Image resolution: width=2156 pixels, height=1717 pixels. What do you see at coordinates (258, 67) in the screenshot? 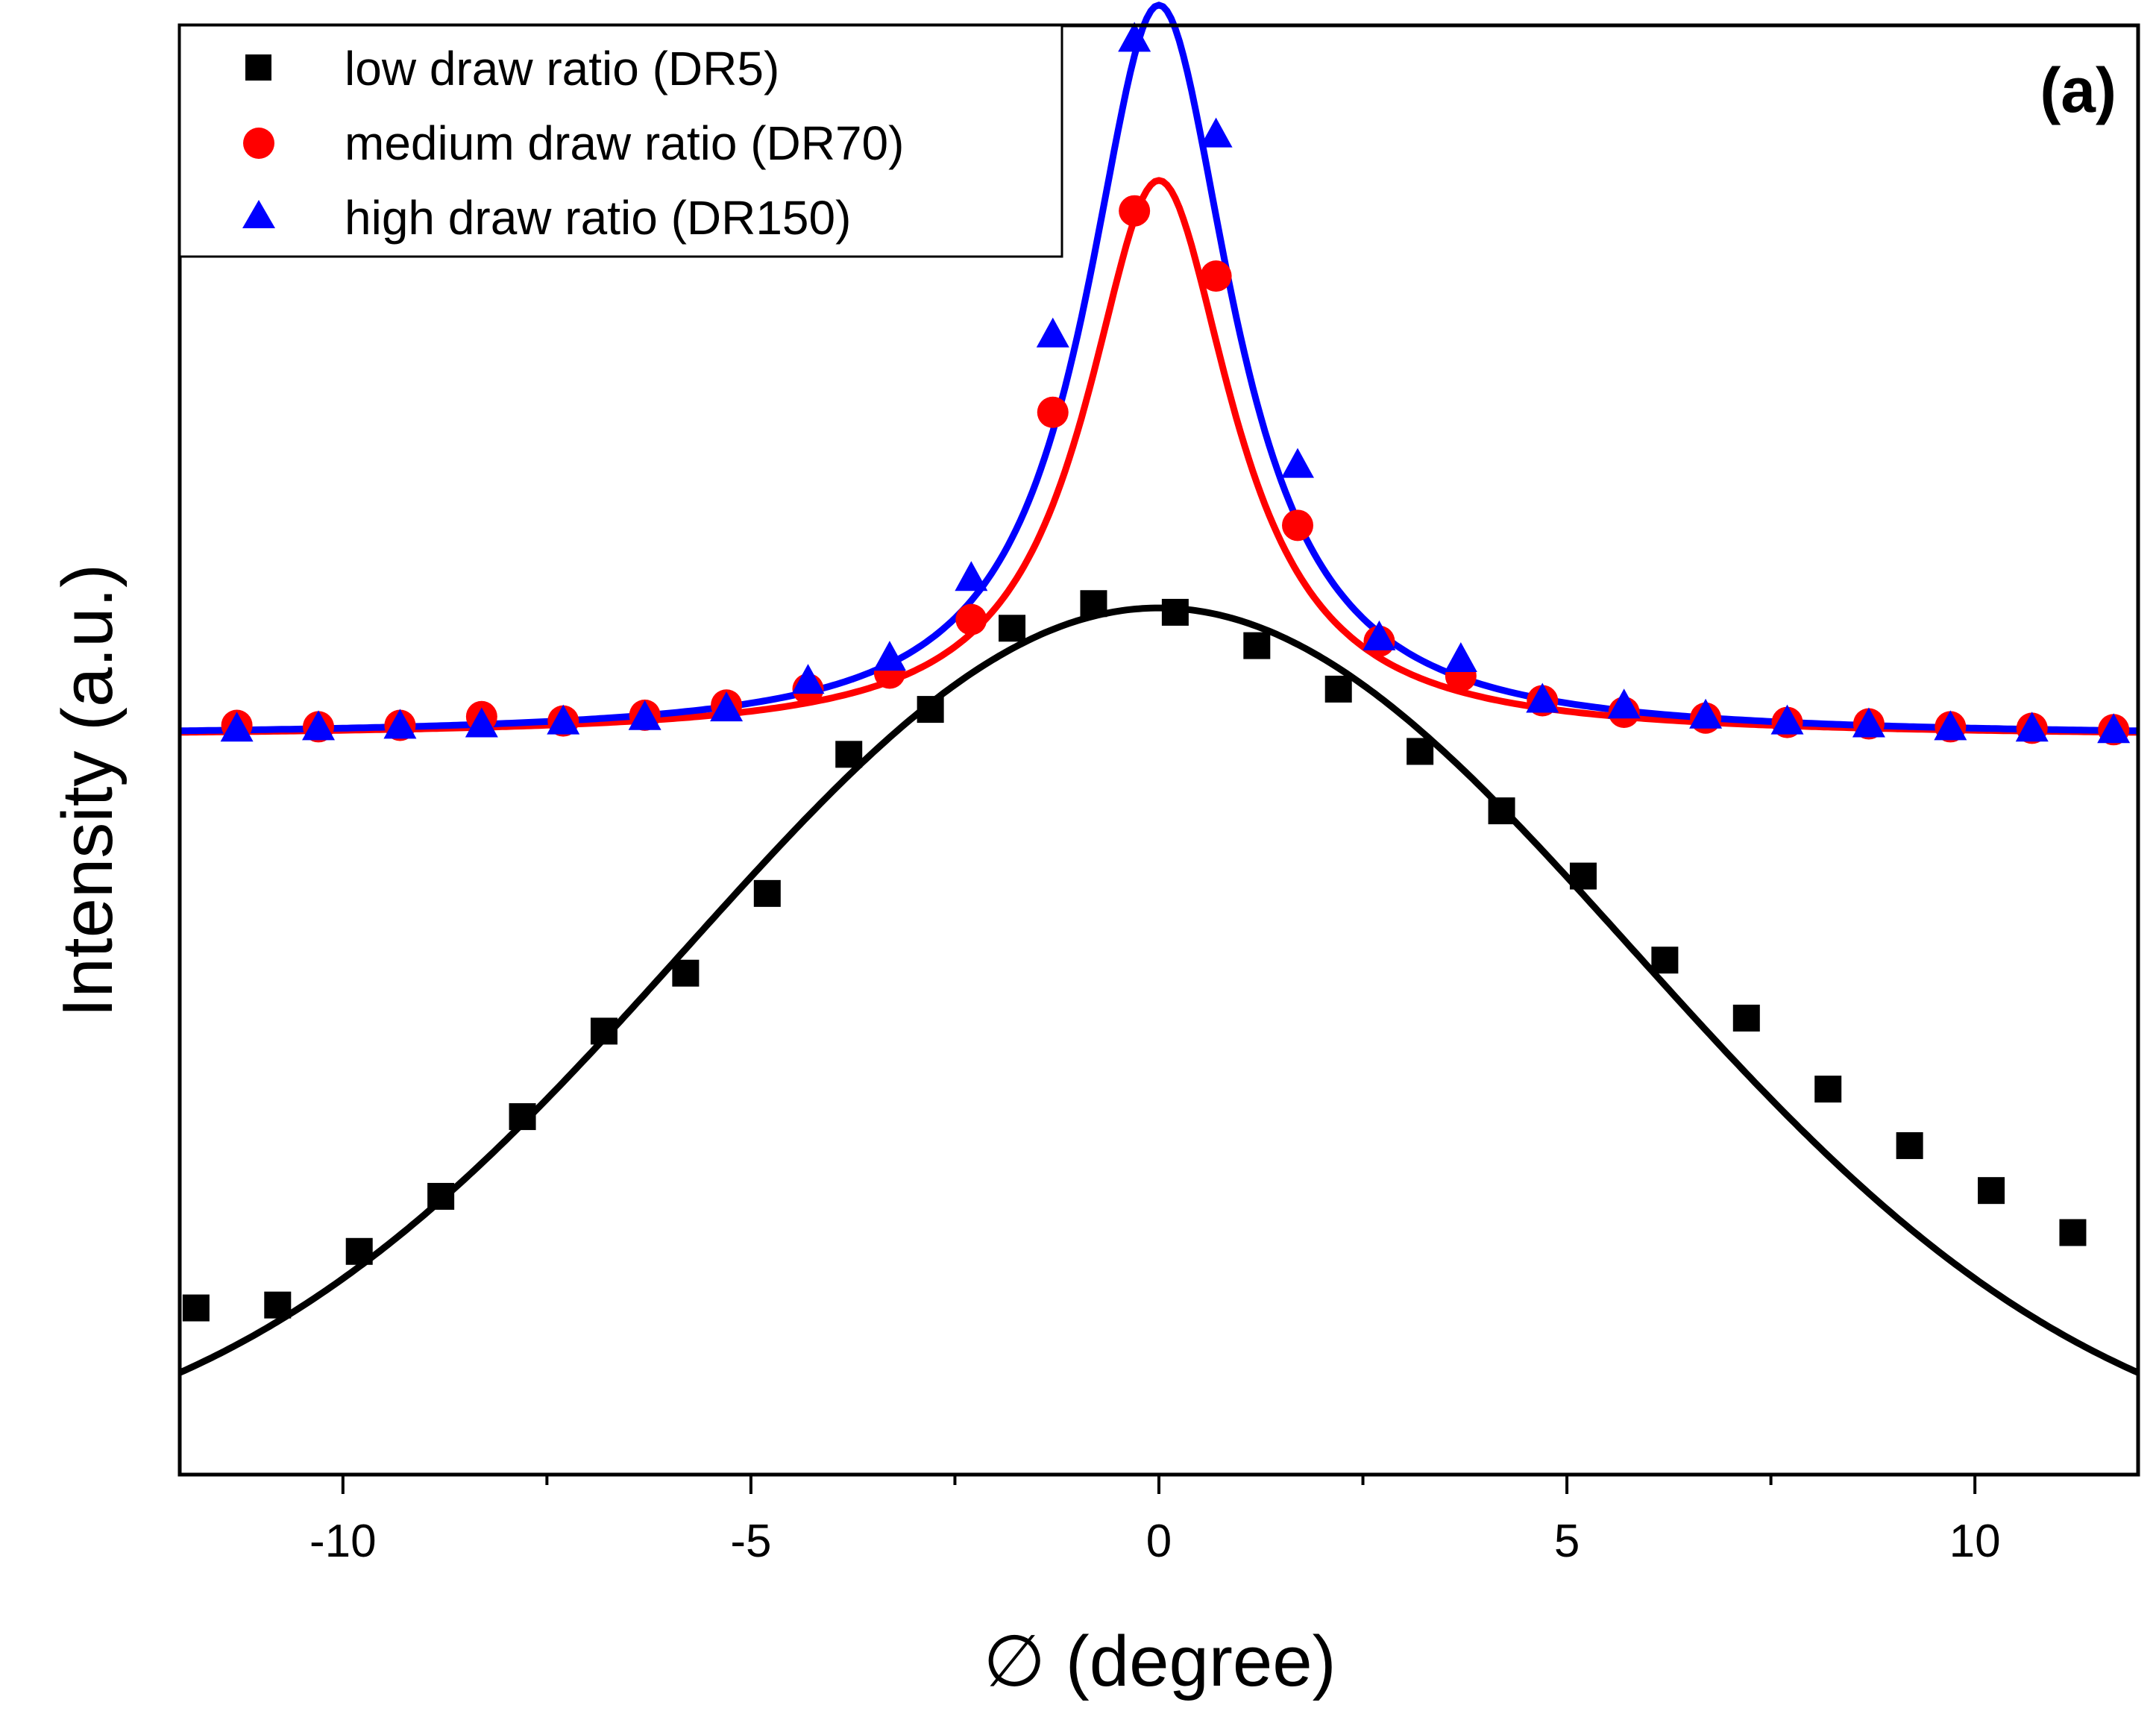
I see `legend-marker-square` at bounding box center [258, 67].